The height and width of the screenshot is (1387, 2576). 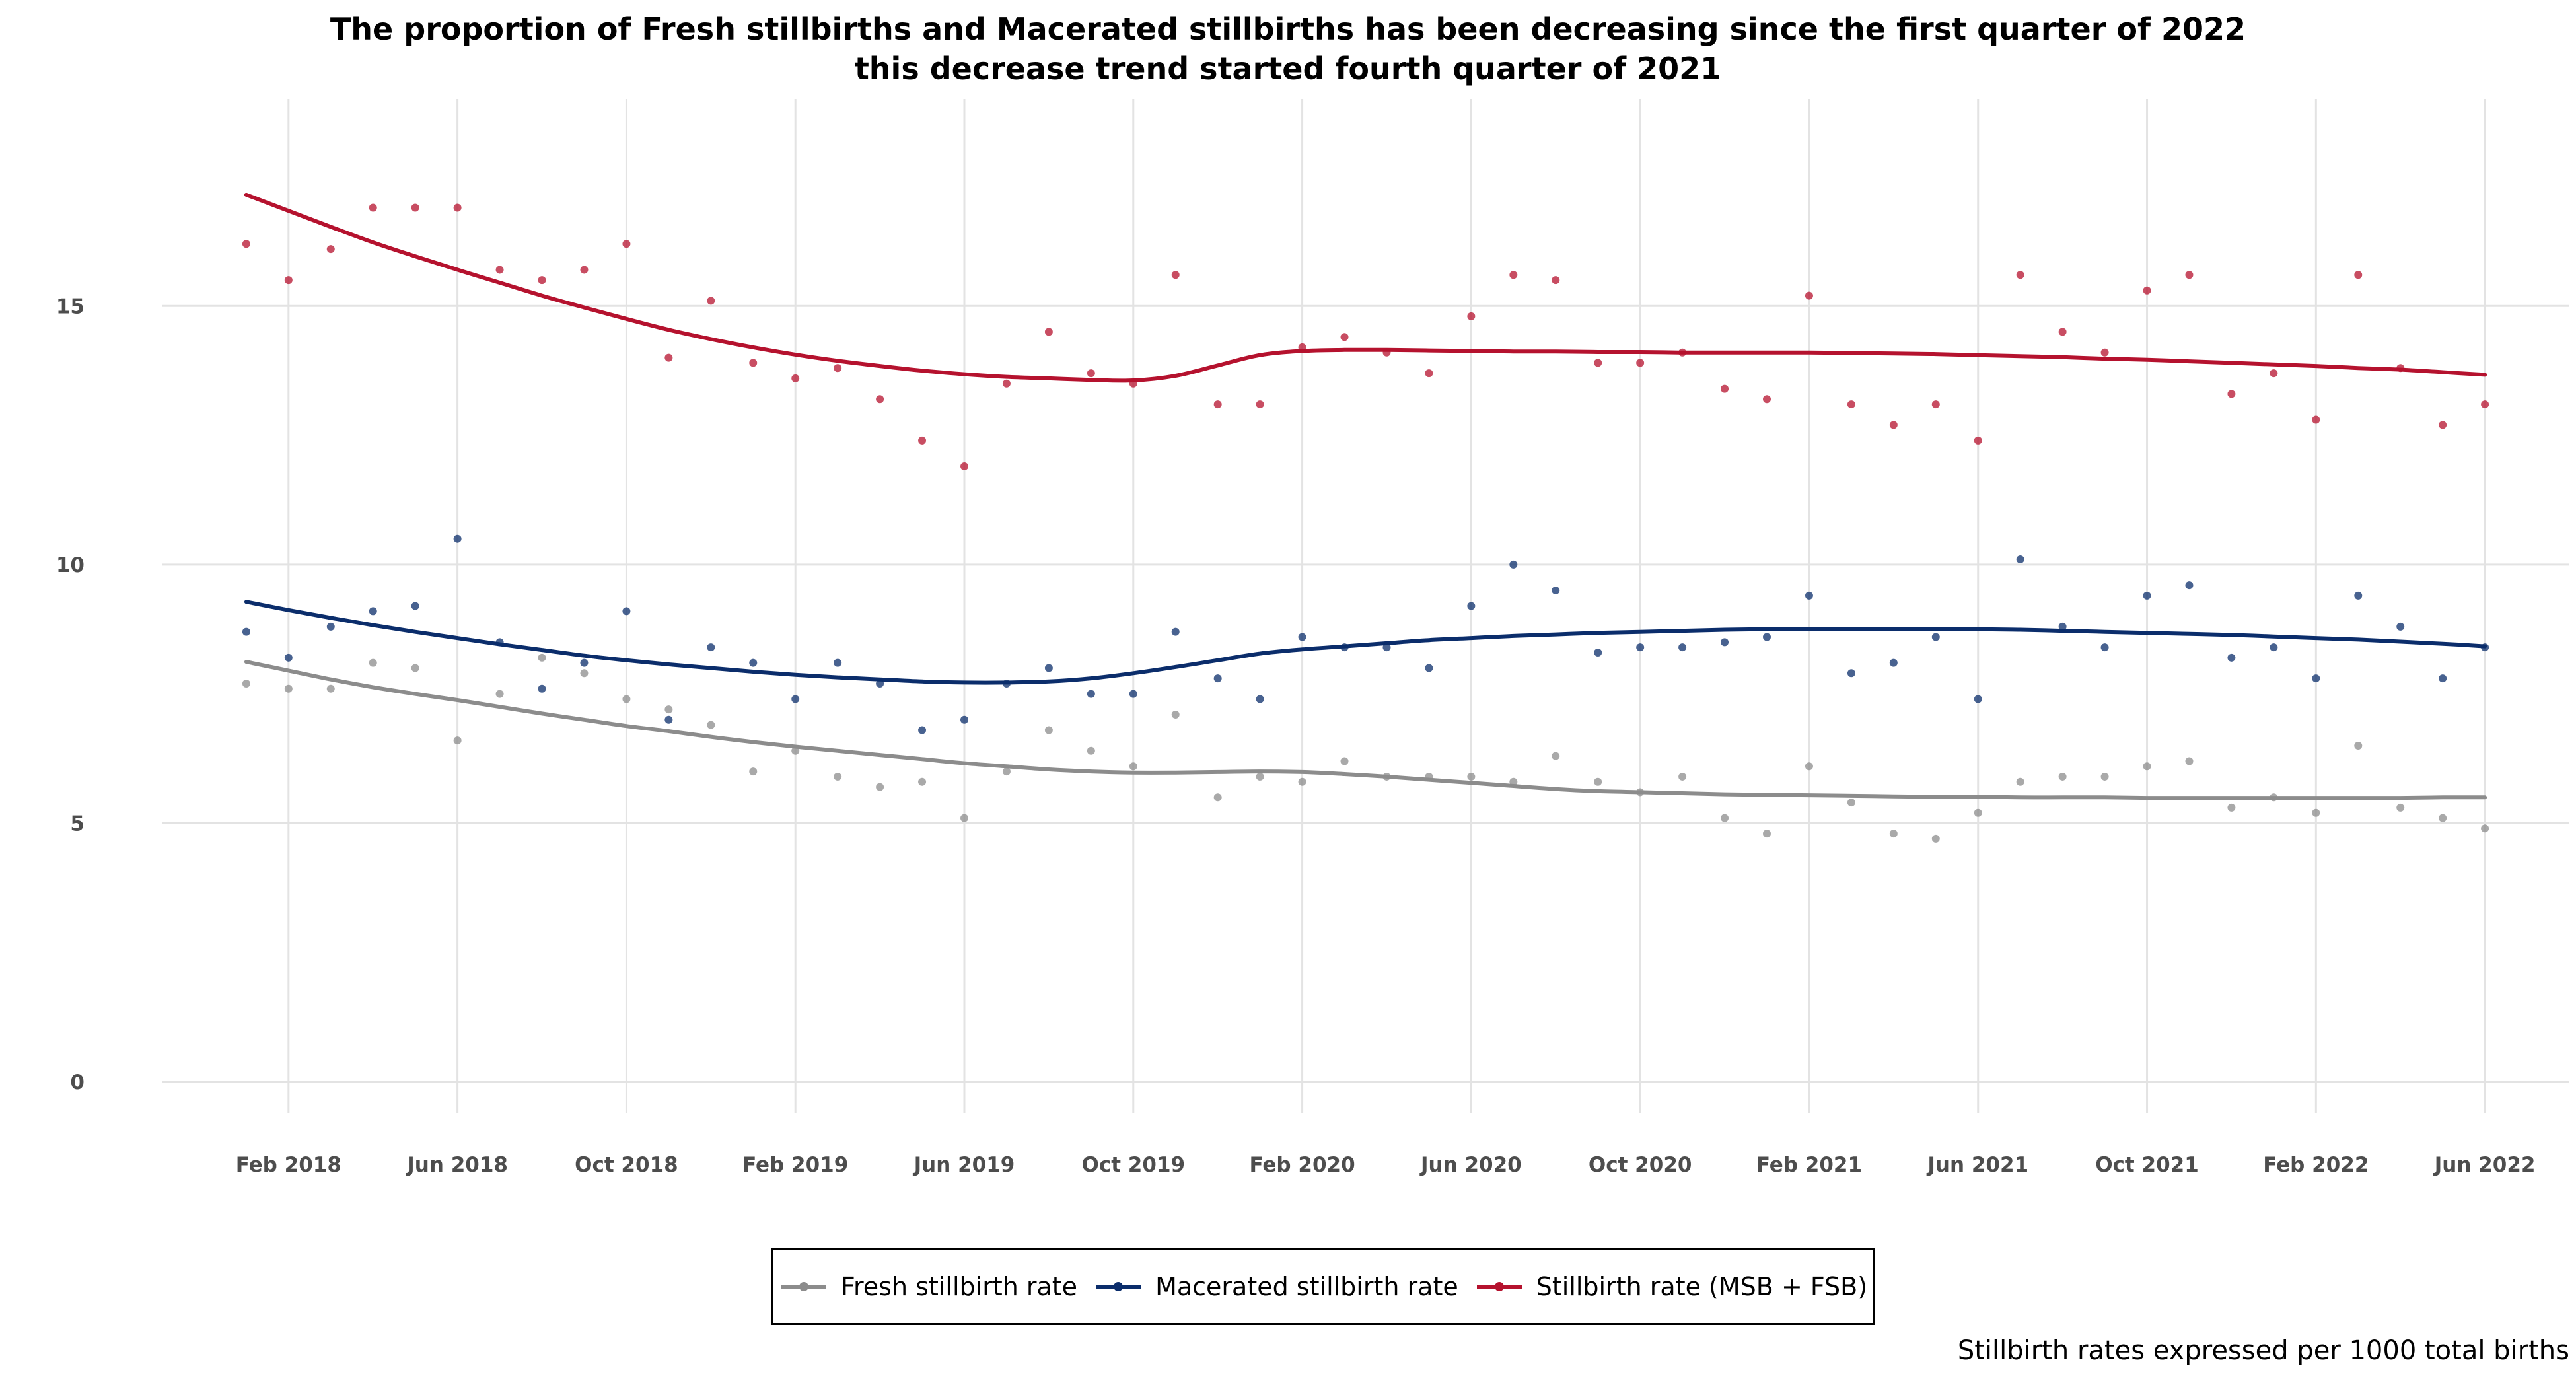 I want to click on x-tick-label: Feb 2022, so click(x=2316, y=1165).